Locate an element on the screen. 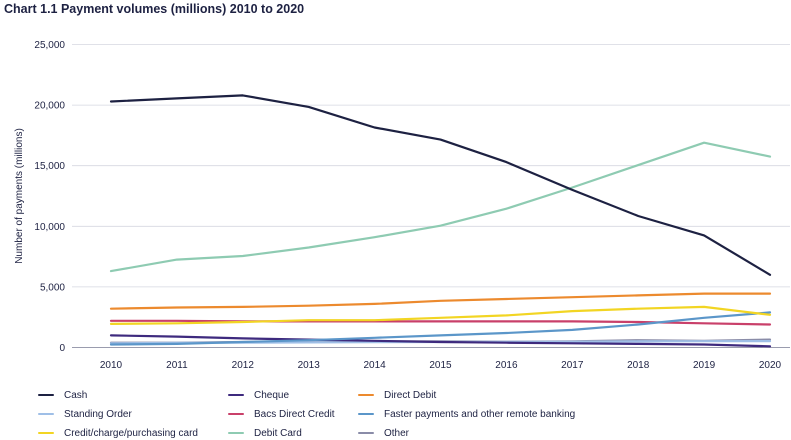  x-tick-label: 2017 is located at coordinates (572, 365).